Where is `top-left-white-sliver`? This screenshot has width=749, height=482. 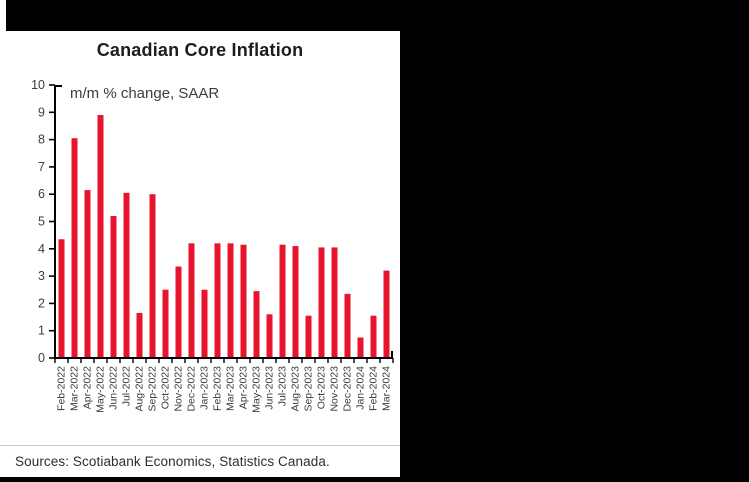
top-left-white-sliver is located at coordinates (3, 16).